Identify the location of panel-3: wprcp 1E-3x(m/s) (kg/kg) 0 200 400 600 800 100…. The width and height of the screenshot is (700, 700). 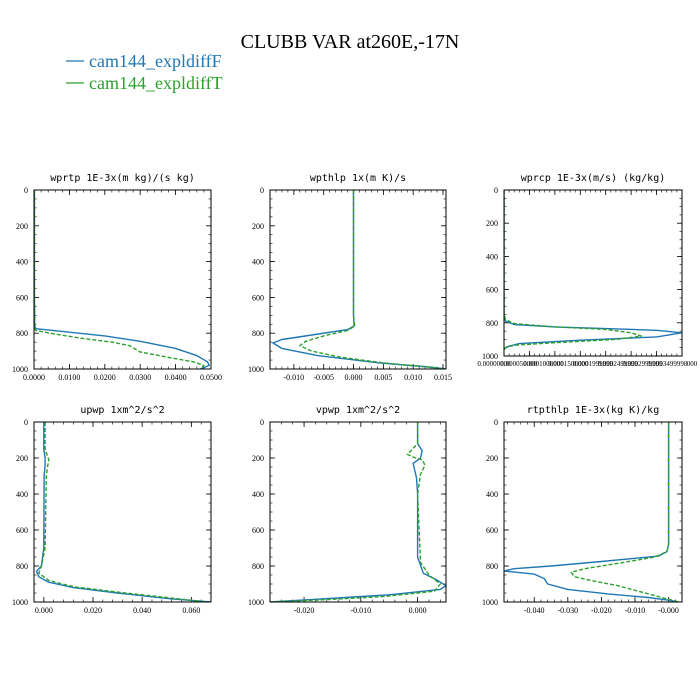
(587, 270).